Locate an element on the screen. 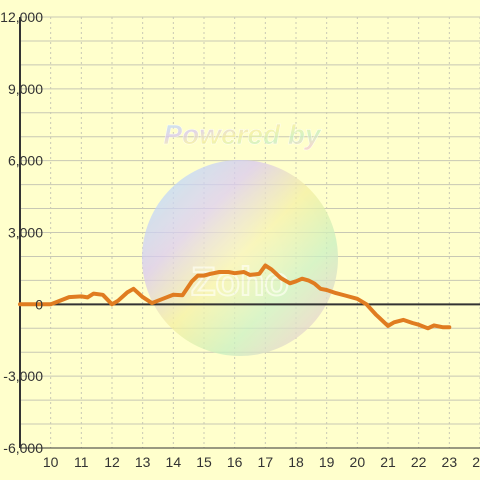  watermark-text: Powered by is located at coordinates (242, 134).